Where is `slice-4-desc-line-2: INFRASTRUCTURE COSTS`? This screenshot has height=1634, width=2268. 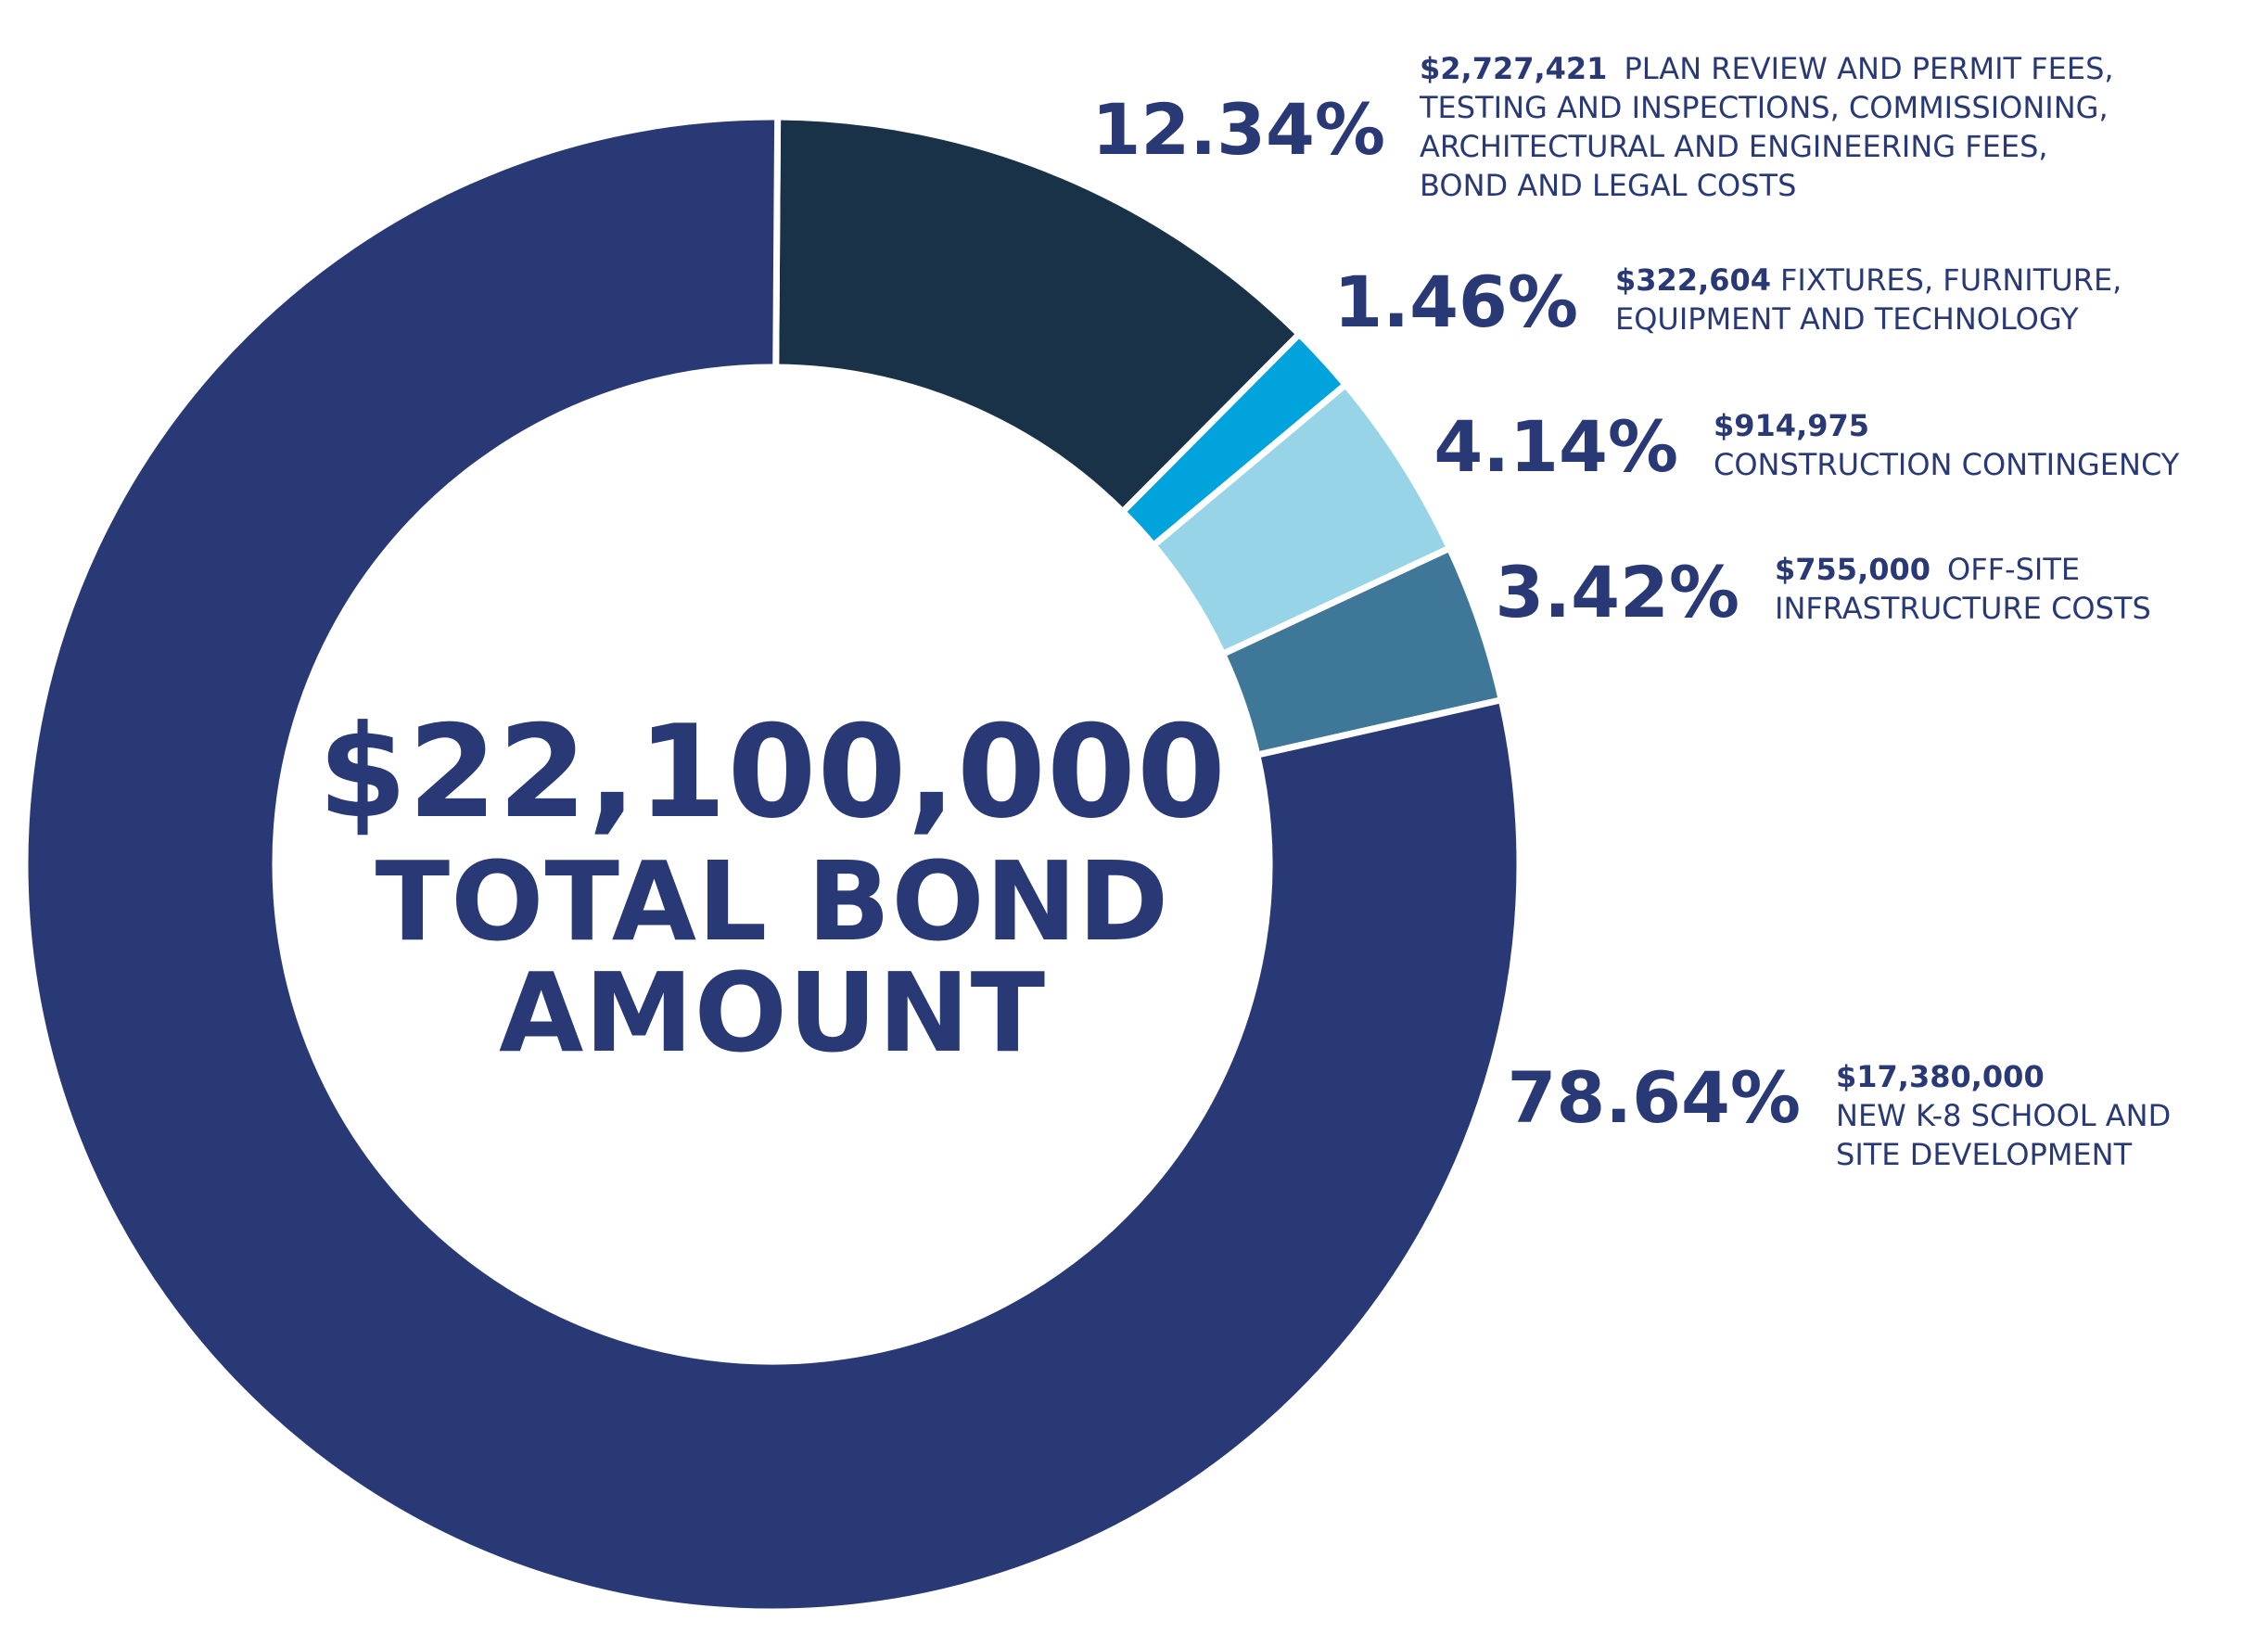 slice-4-desc-line-2: INFRASTRUCTURE COSTS is located at coordinates (1963, 609).